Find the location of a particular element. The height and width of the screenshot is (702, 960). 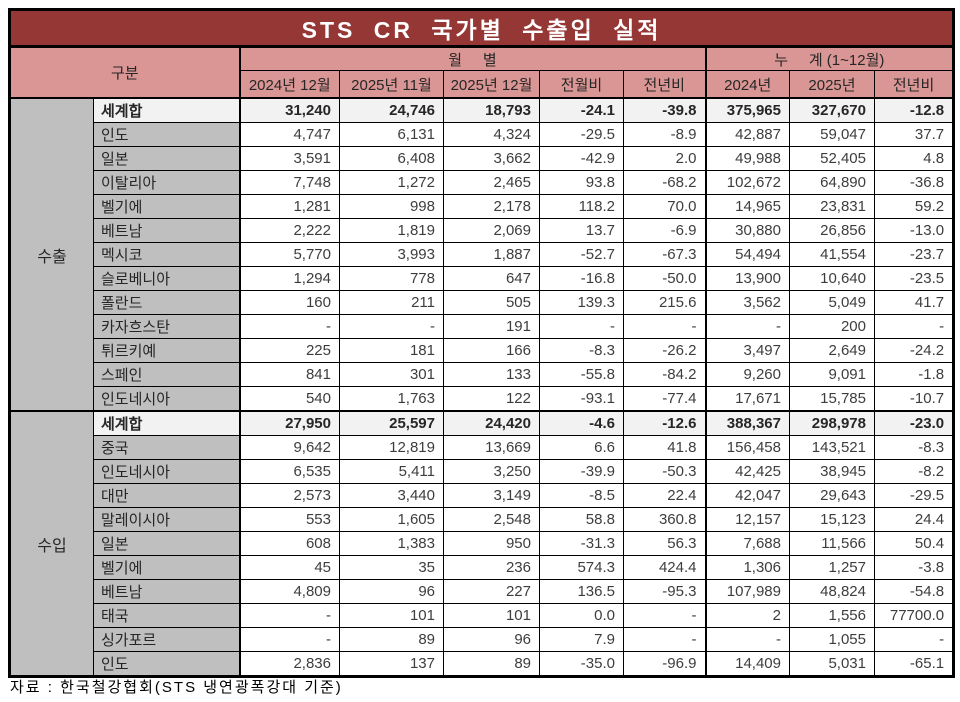

value-cell: 48,824 is located at coordinates (832, 591).